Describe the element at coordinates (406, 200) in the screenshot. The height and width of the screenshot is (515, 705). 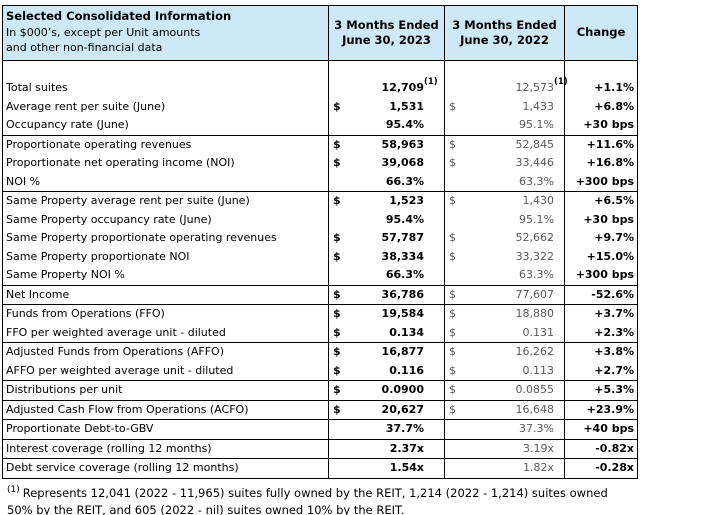
I see `amount-2023: 1,523` at that location.